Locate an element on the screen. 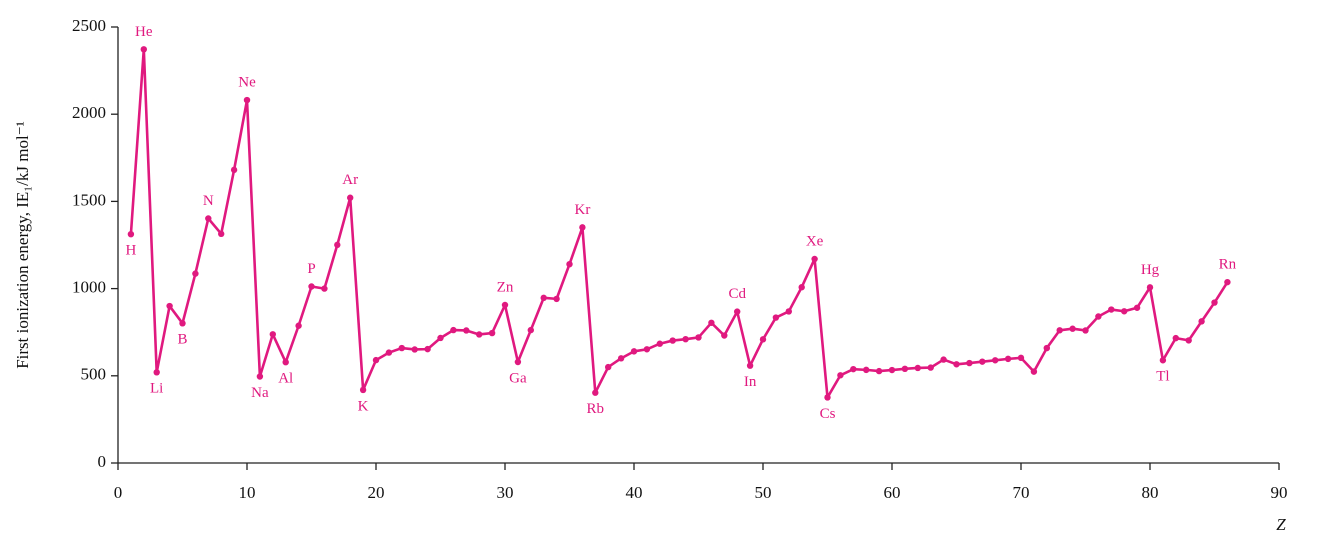  x-tick-label: 90 is located at coordinates (1279, 492).